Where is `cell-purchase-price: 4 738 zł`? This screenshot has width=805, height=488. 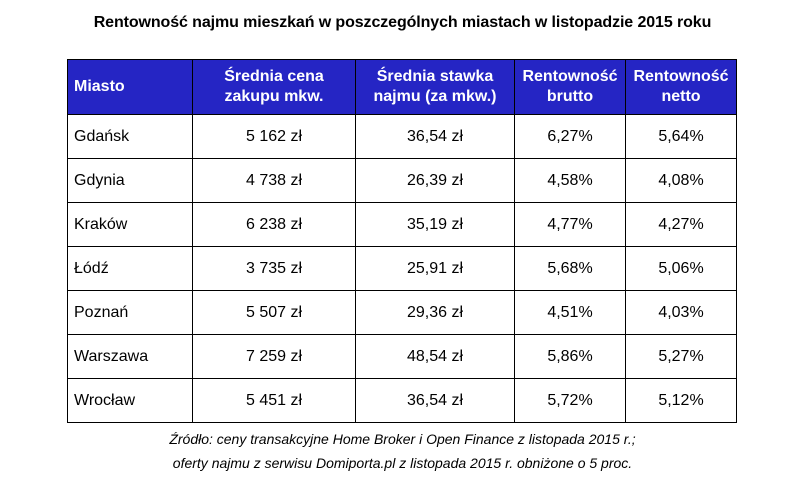
cell-purchase-price: 4 738 zł is located at coordinates (274, 180).